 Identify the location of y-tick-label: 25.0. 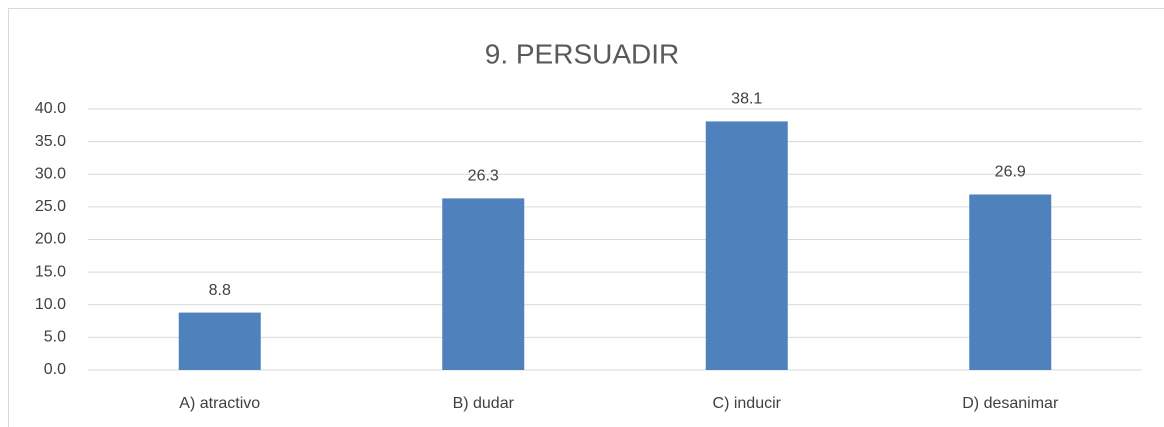
(50, 206).